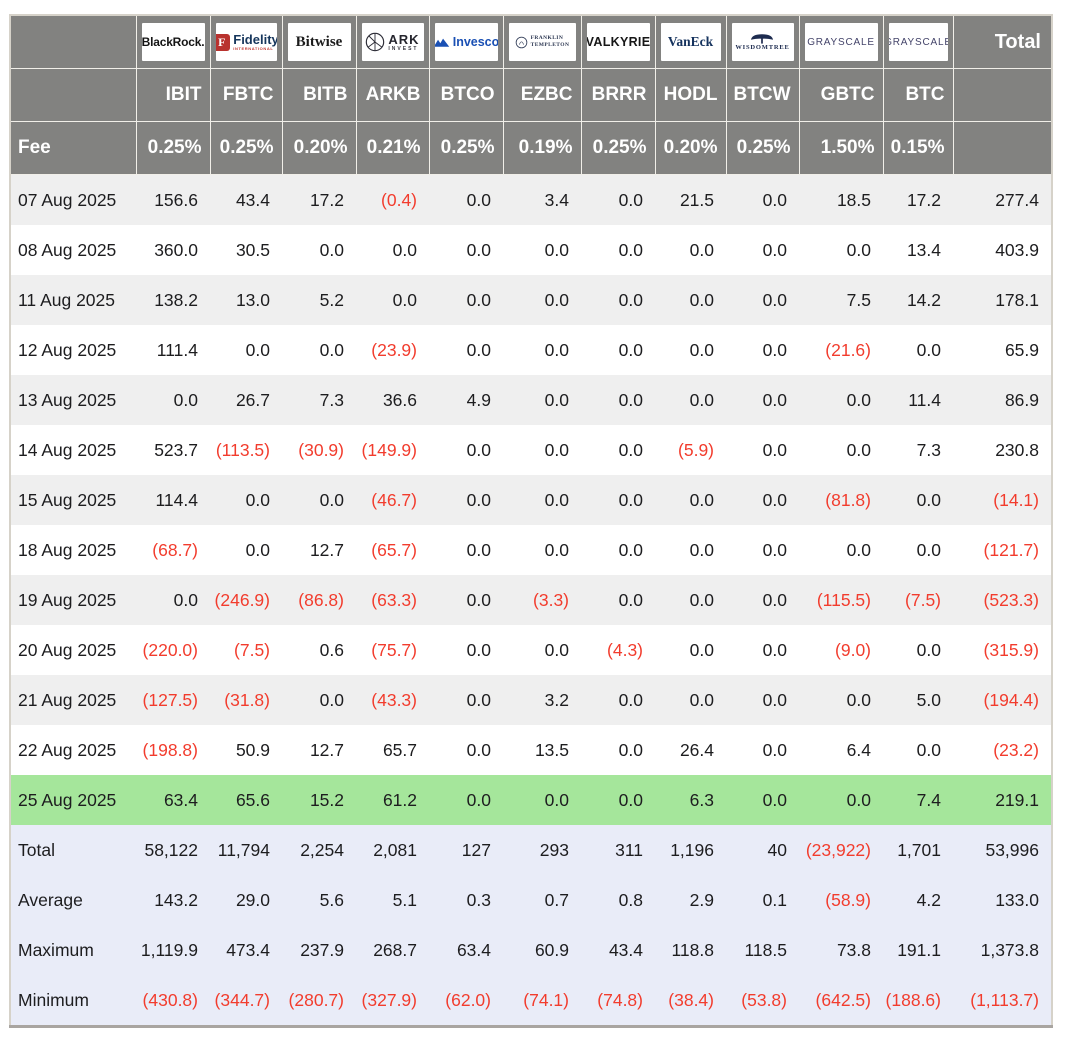 The width and height of the screenshot is (1066, 1044). What do you see at coordinates (764, 999) in the screenshot?
I see `summary-value: (53.8)` at bounding box center [764, 999].